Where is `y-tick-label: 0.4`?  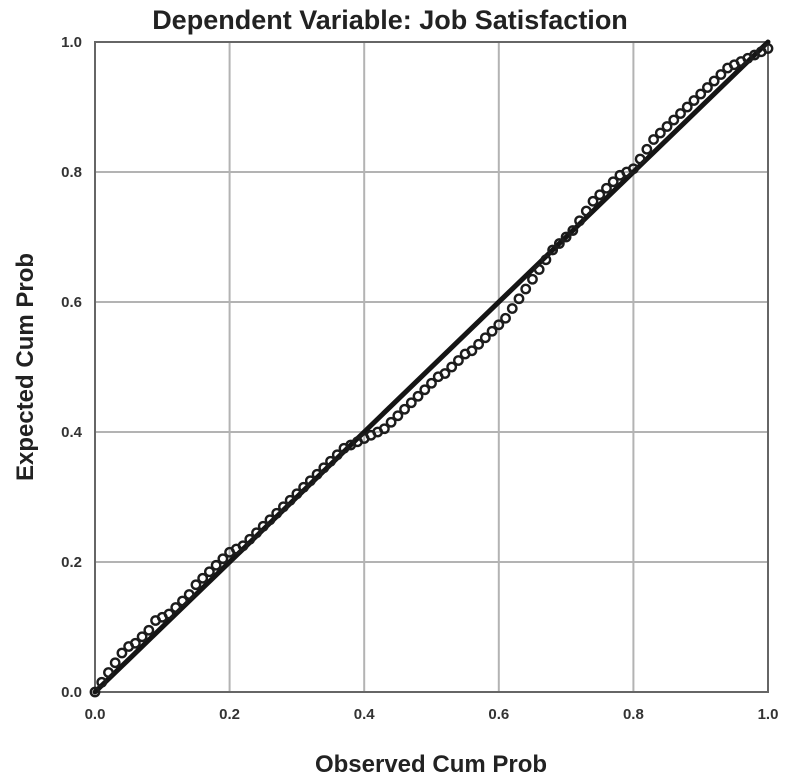
y-tick-label: 0.4 is located at coordinates (72, 432).